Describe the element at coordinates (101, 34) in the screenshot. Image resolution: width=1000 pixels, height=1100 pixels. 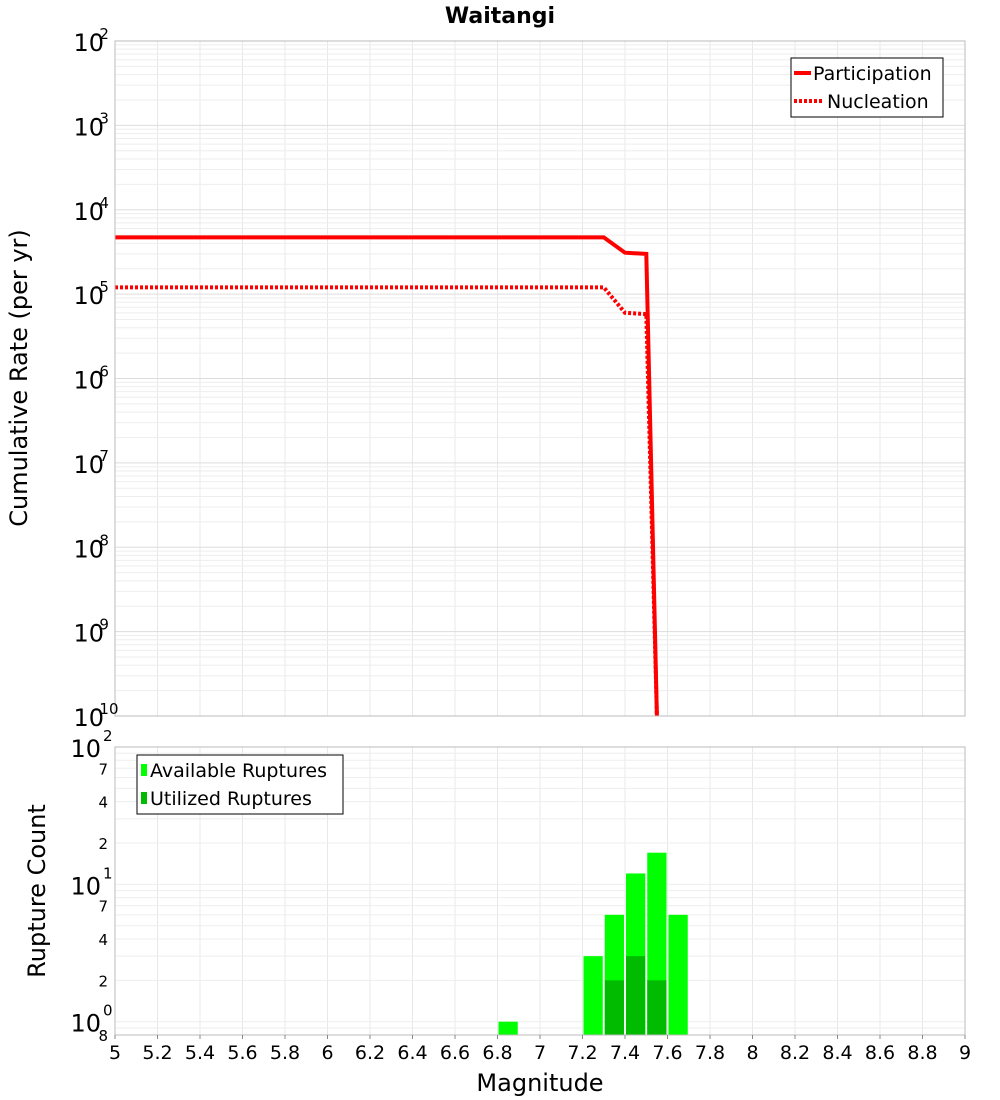
I see `top-y-tick-exponent: -2` at that location.